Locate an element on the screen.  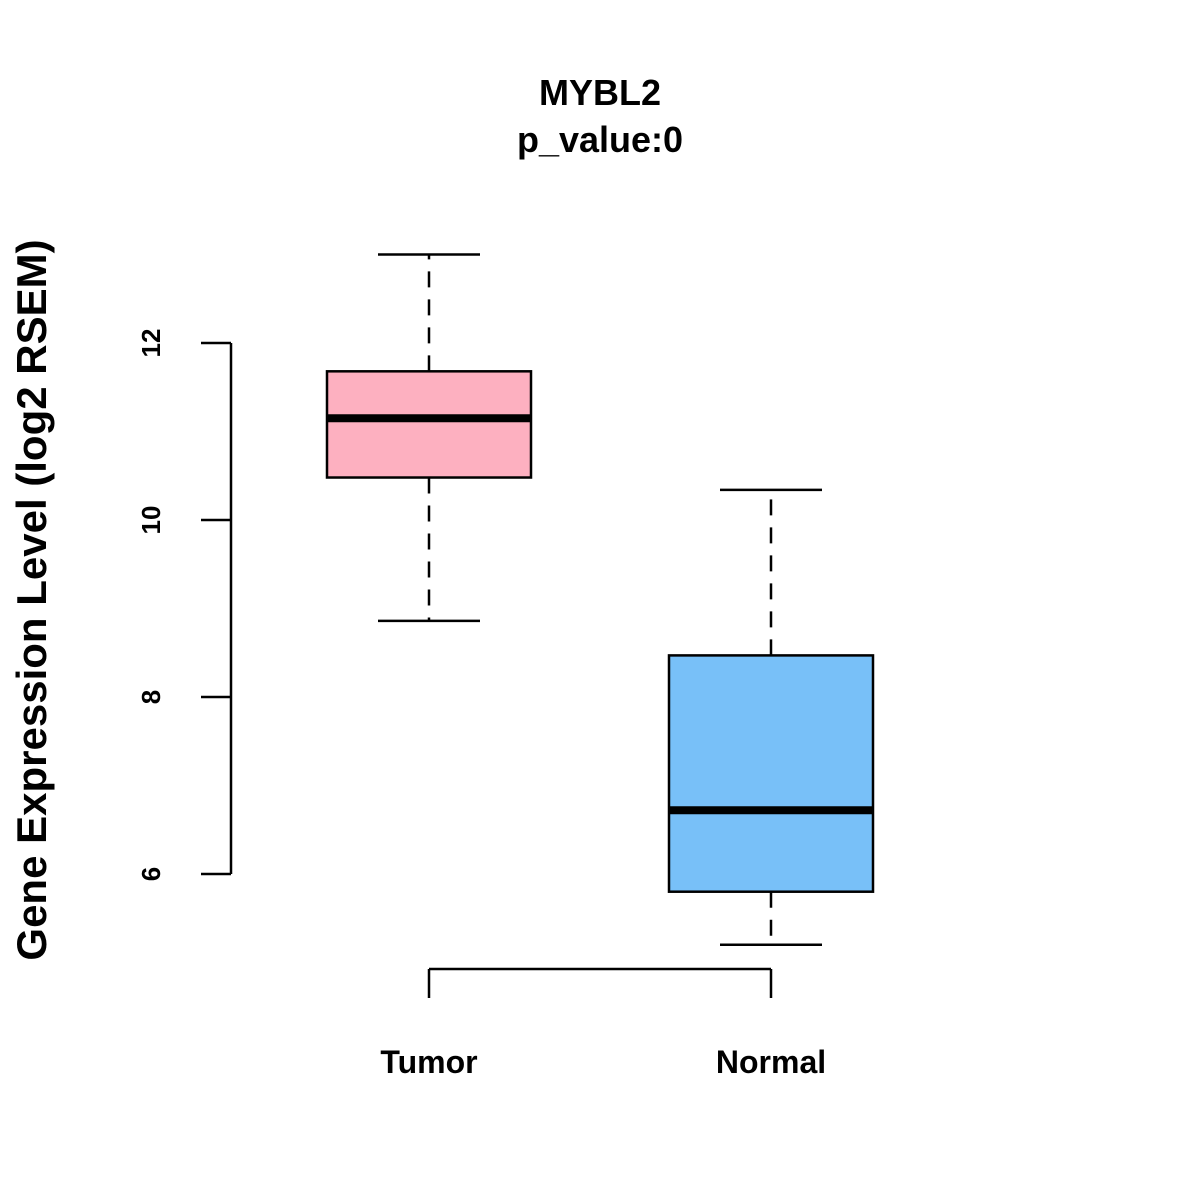
y-tick-label: 12 is located at coordinates (151, 343).